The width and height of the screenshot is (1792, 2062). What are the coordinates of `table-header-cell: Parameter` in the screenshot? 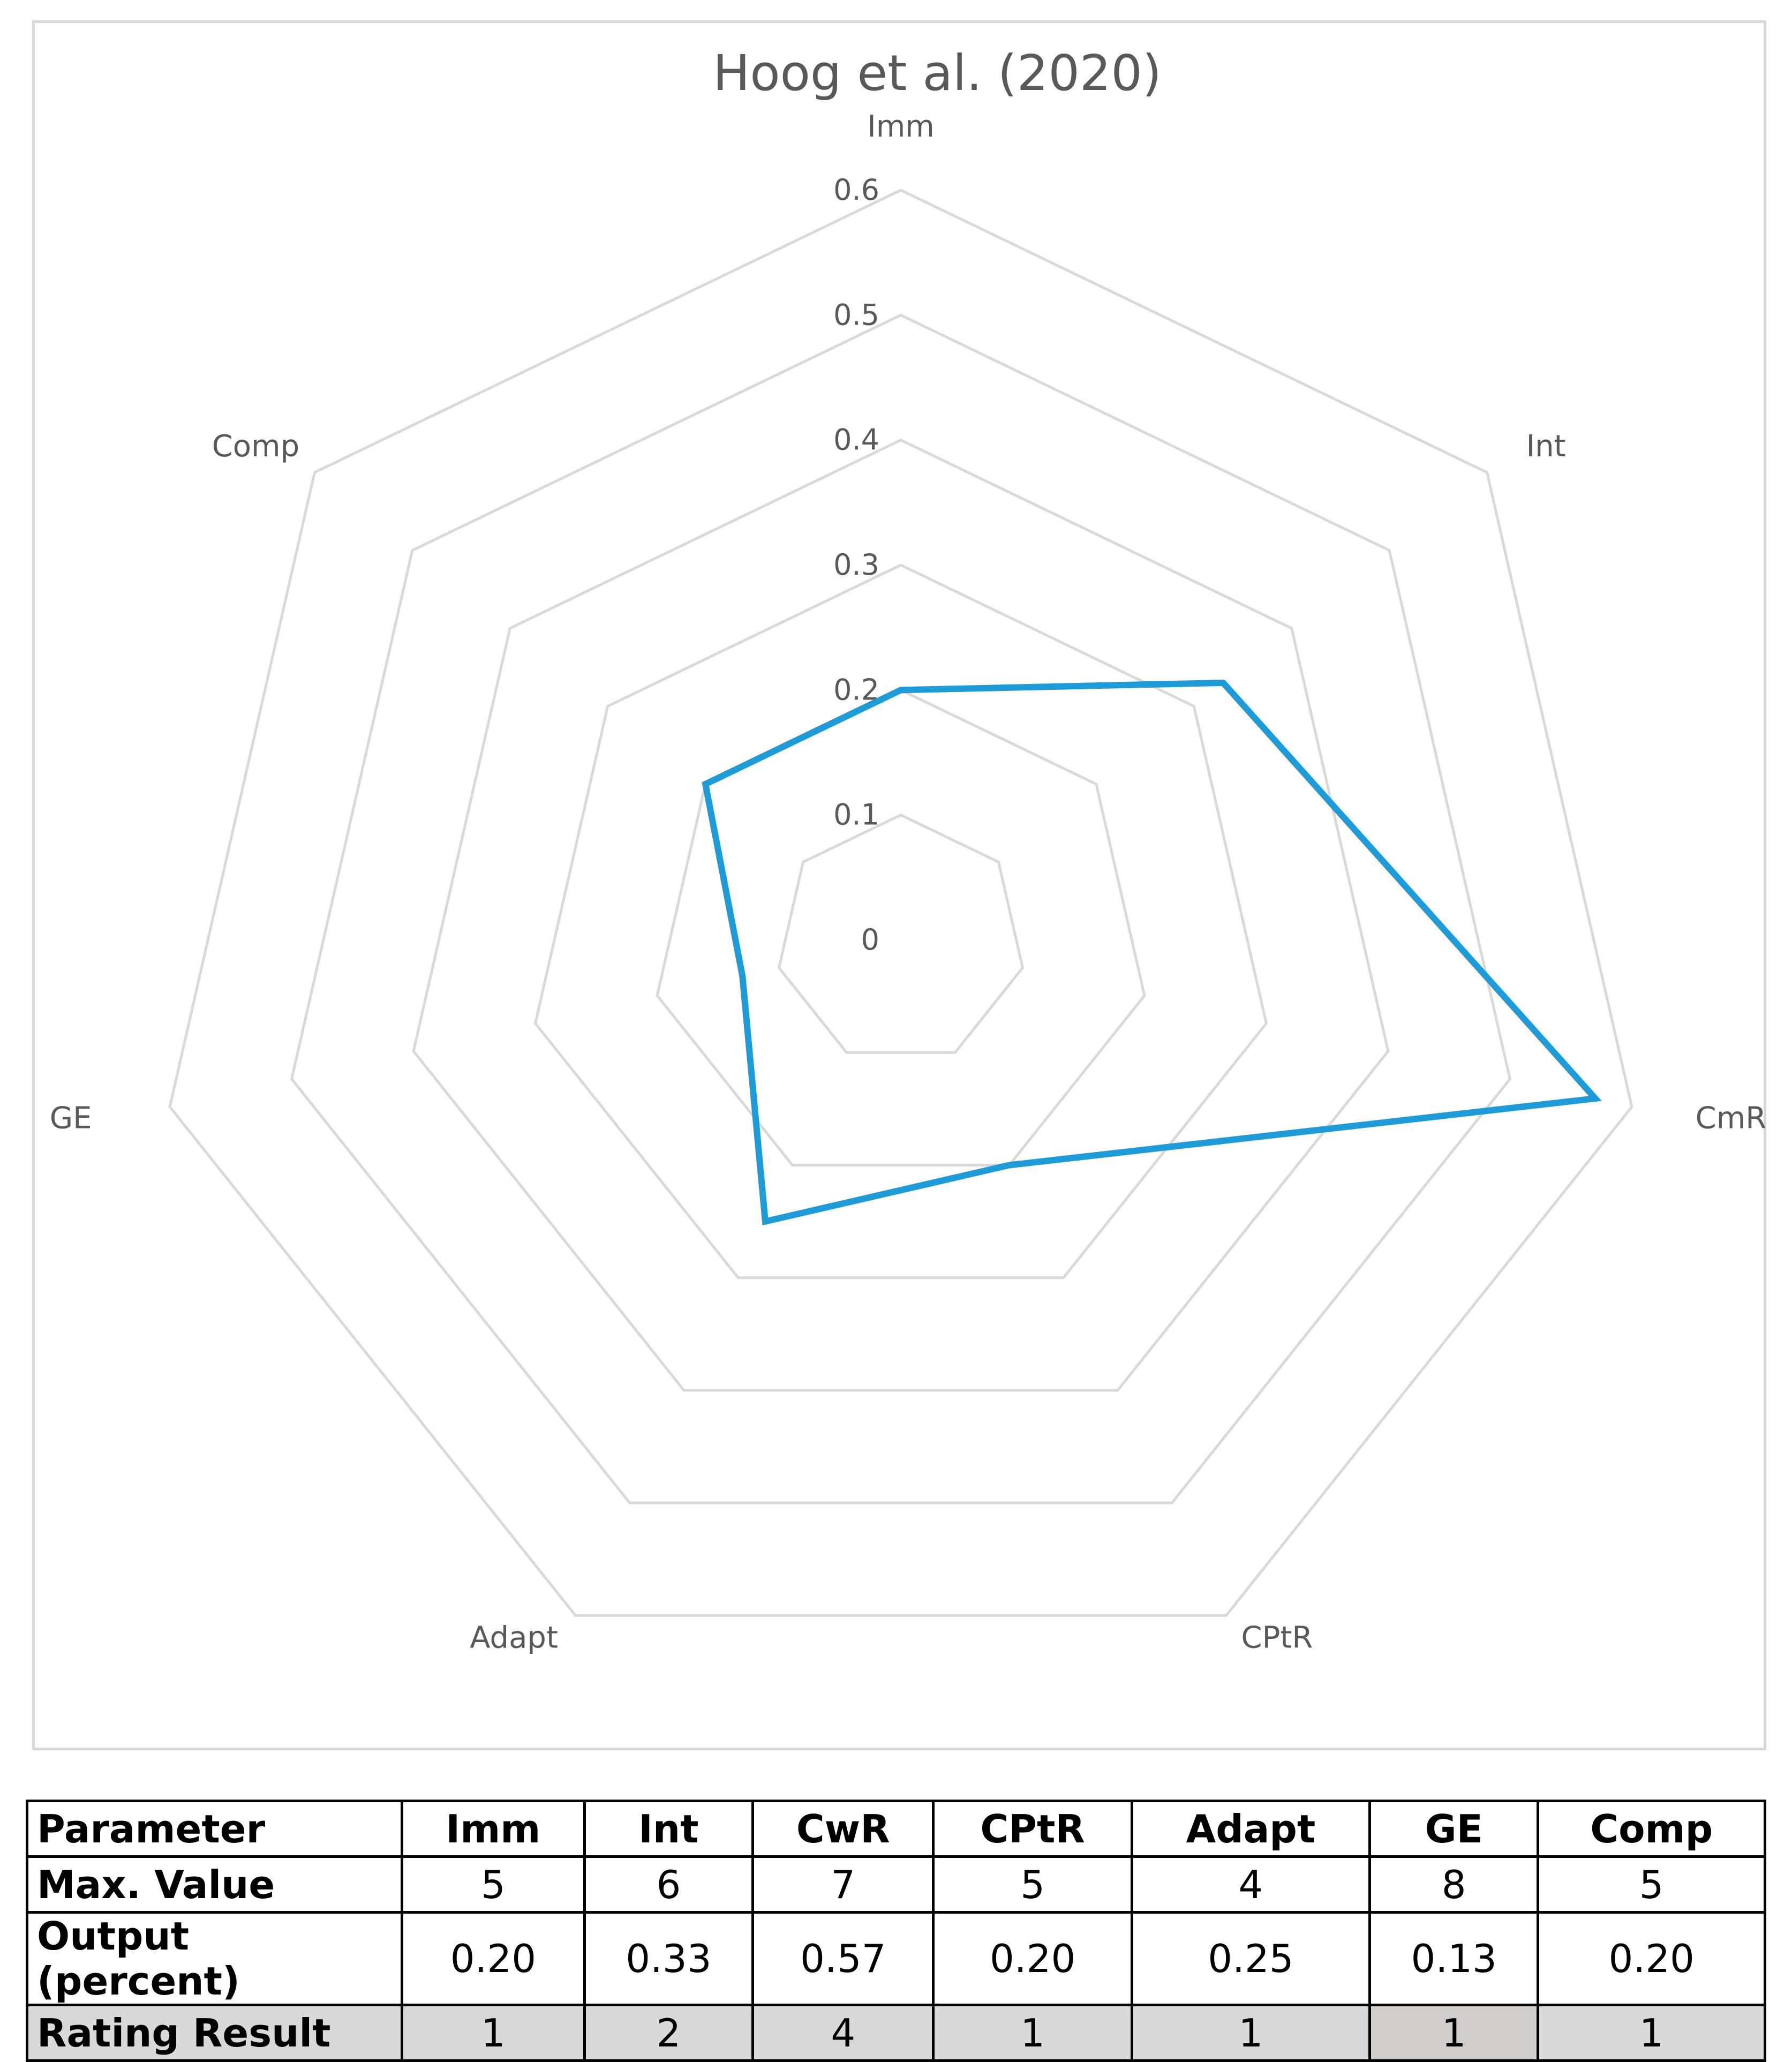 It's located at (214, 1829).